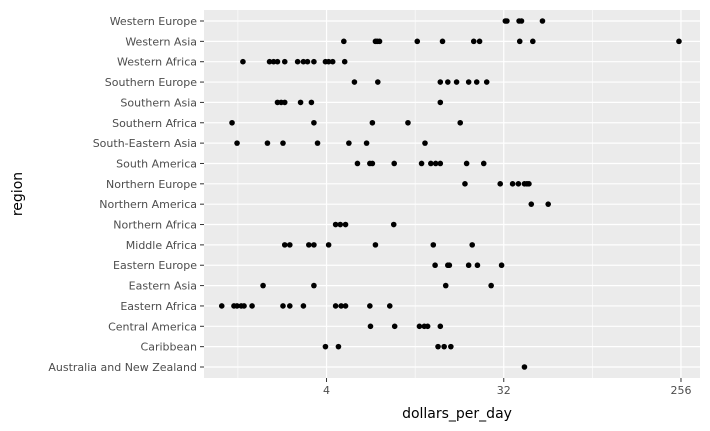 The width and height of the screenshot is (710, 431). What do you see at coordinates (148, 204) in the screenshot?
I see `y-tick-label: Northern America` at bounding box center [148, 204].